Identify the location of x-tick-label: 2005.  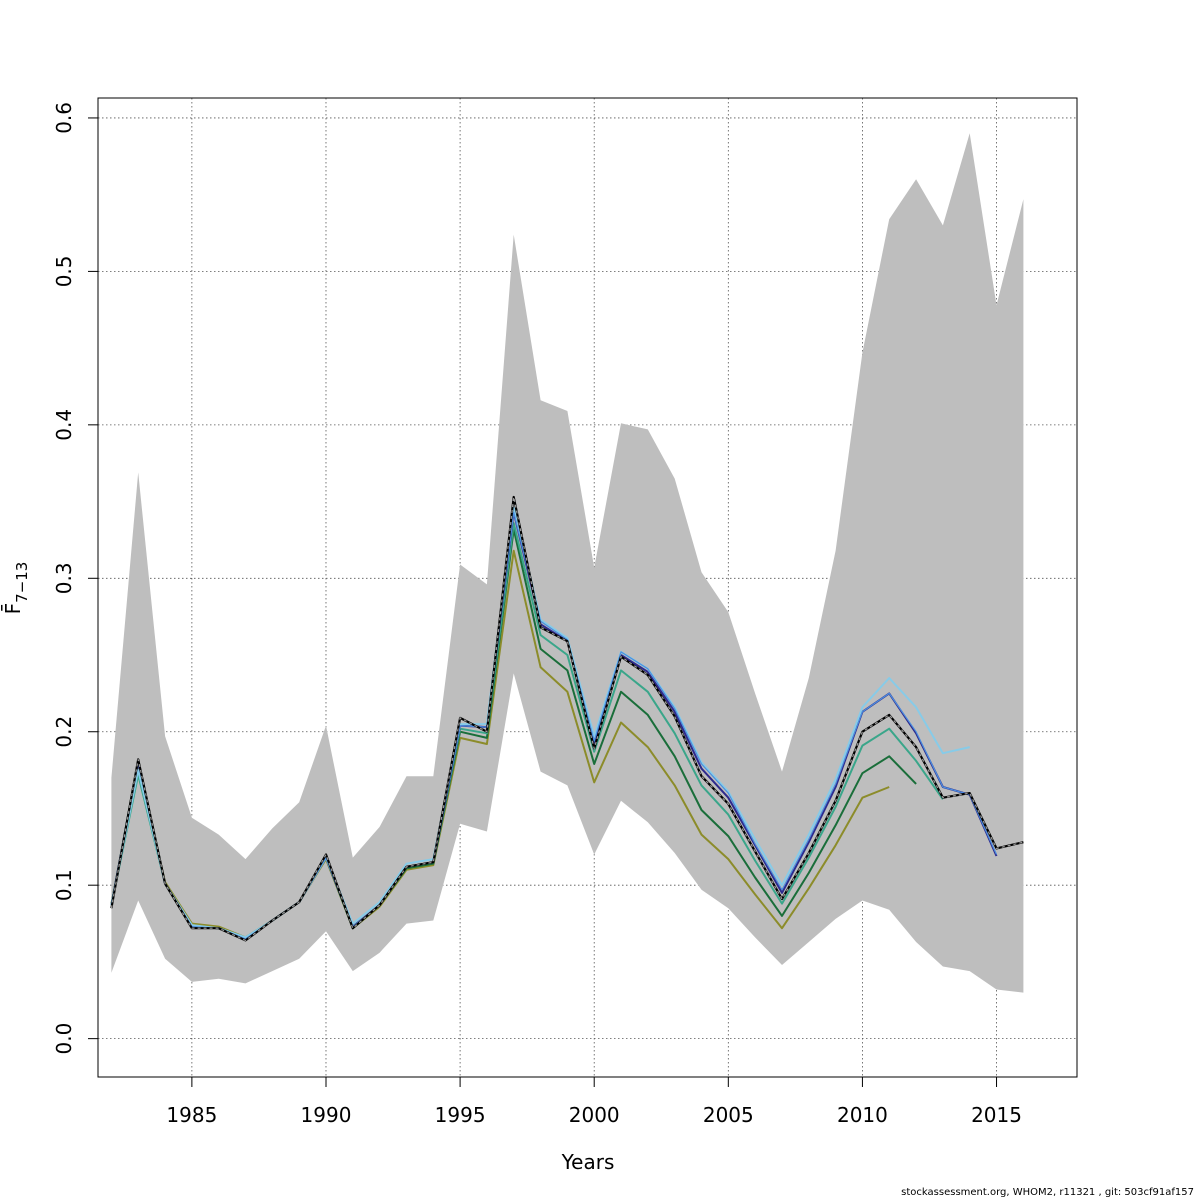
(728, 1115).